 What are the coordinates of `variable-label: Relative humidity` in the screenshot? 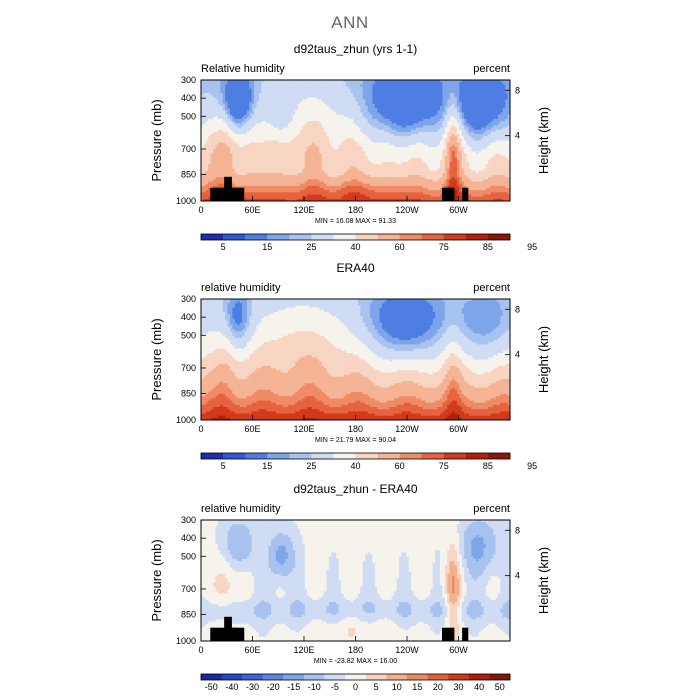 It's located at (243, 69).